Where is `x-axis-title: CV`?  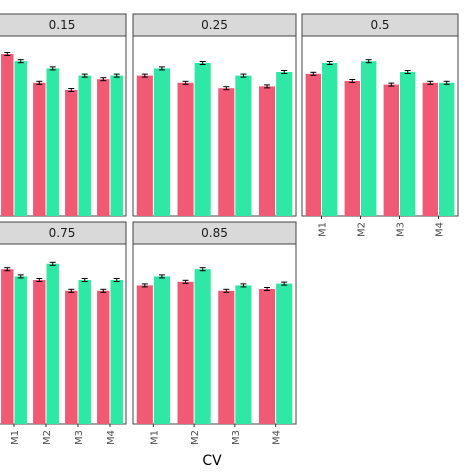
x-axis-title: CV is located at coordinates (212, 461).